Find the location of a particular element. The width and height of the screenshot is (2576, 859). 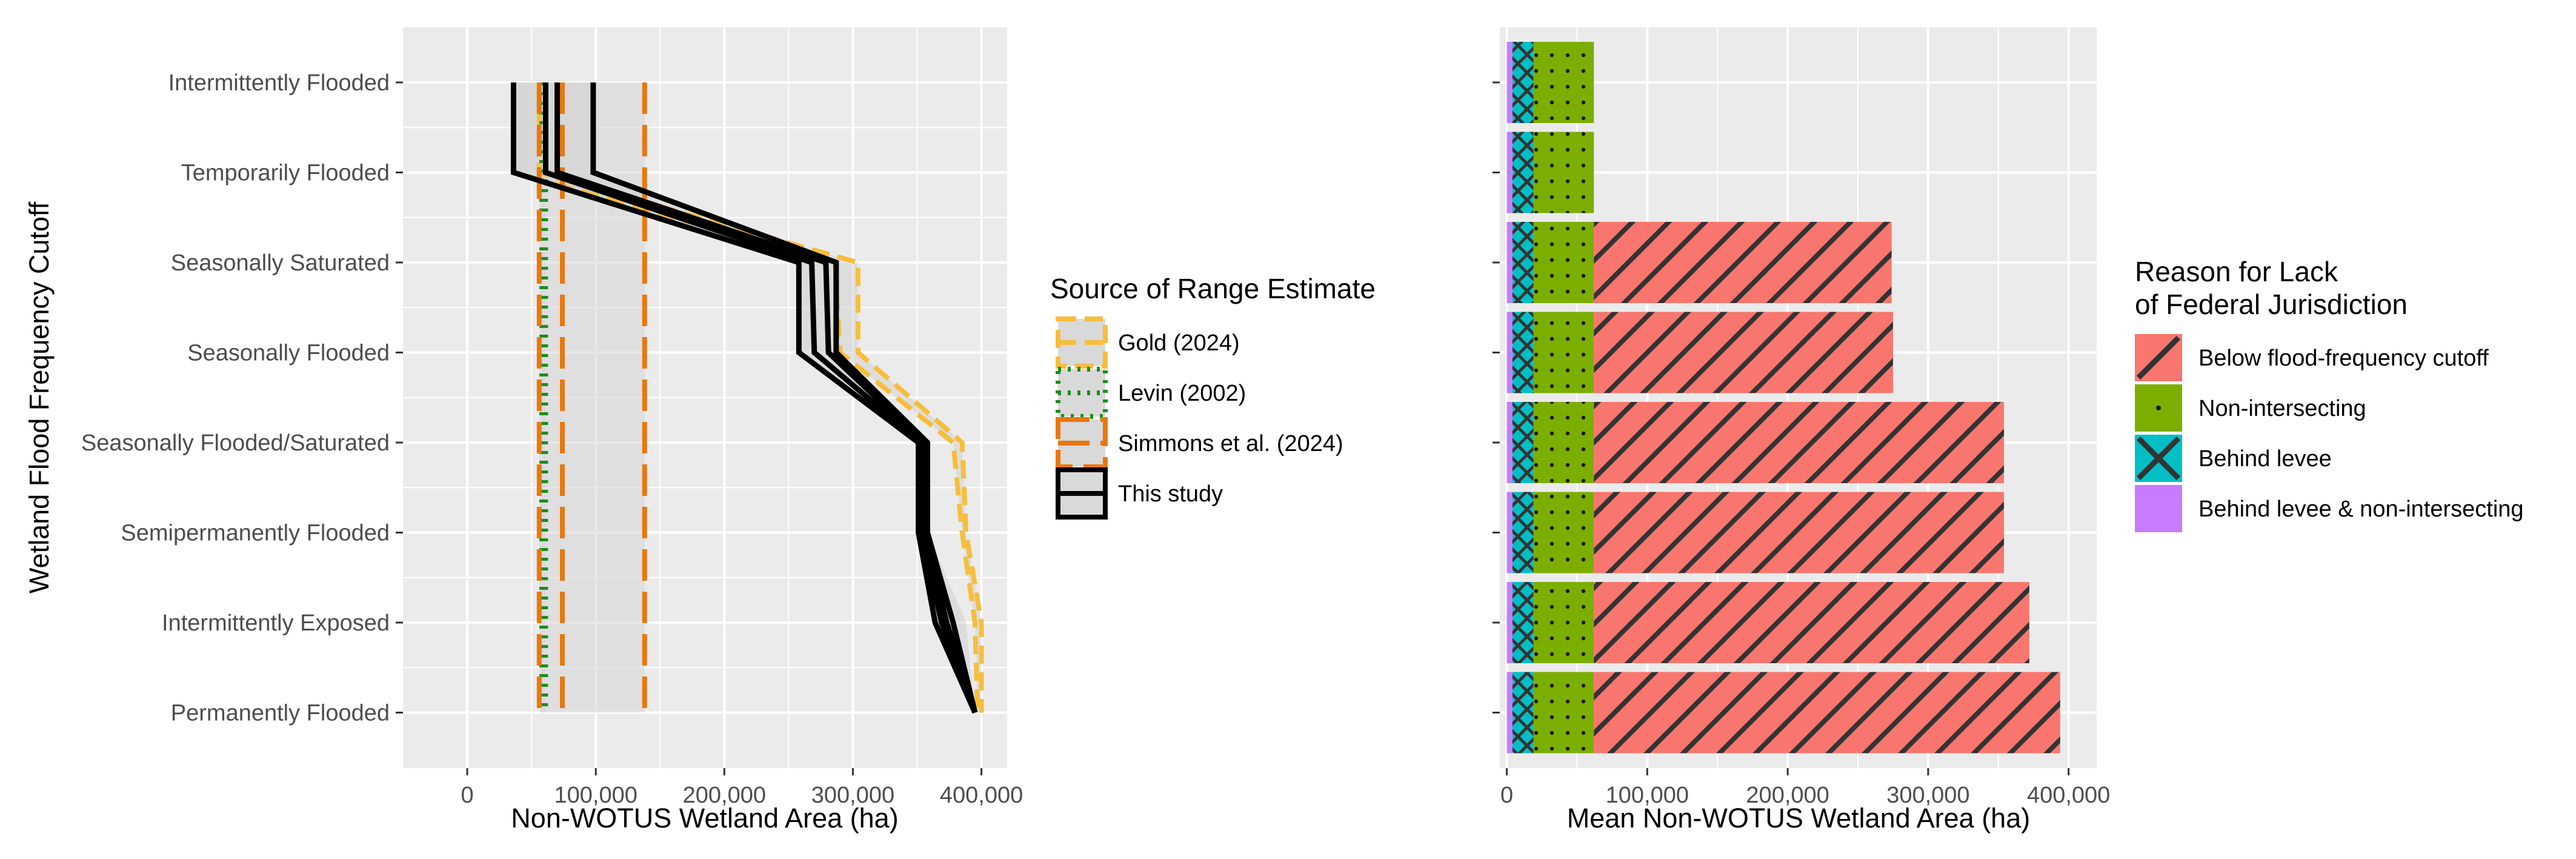

legend-title: Source of Range Estimate is located at coordinates (1213, 288).